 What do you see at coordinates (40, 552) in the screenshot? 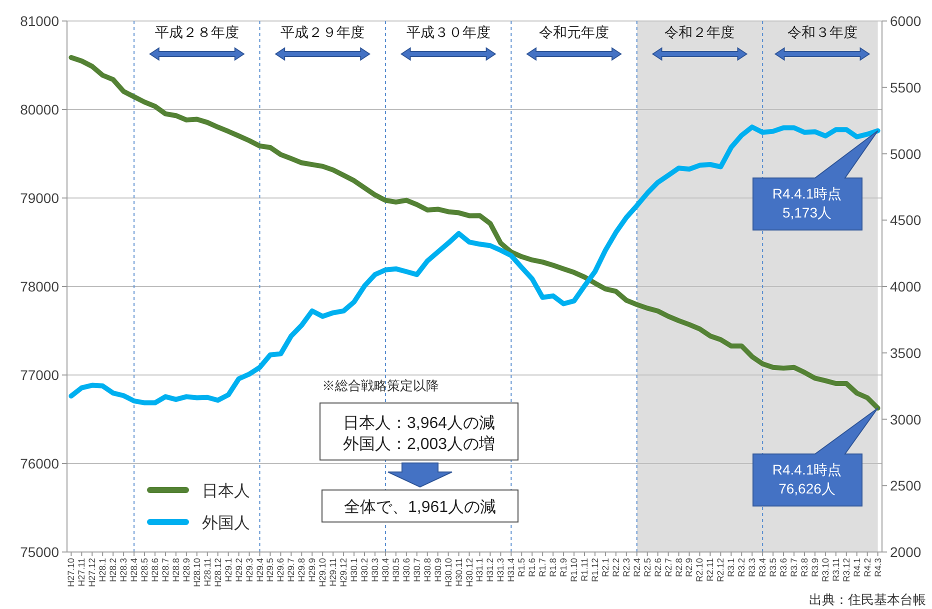
I see `y-tick-label: 75000` at bounding box center [40, 552].